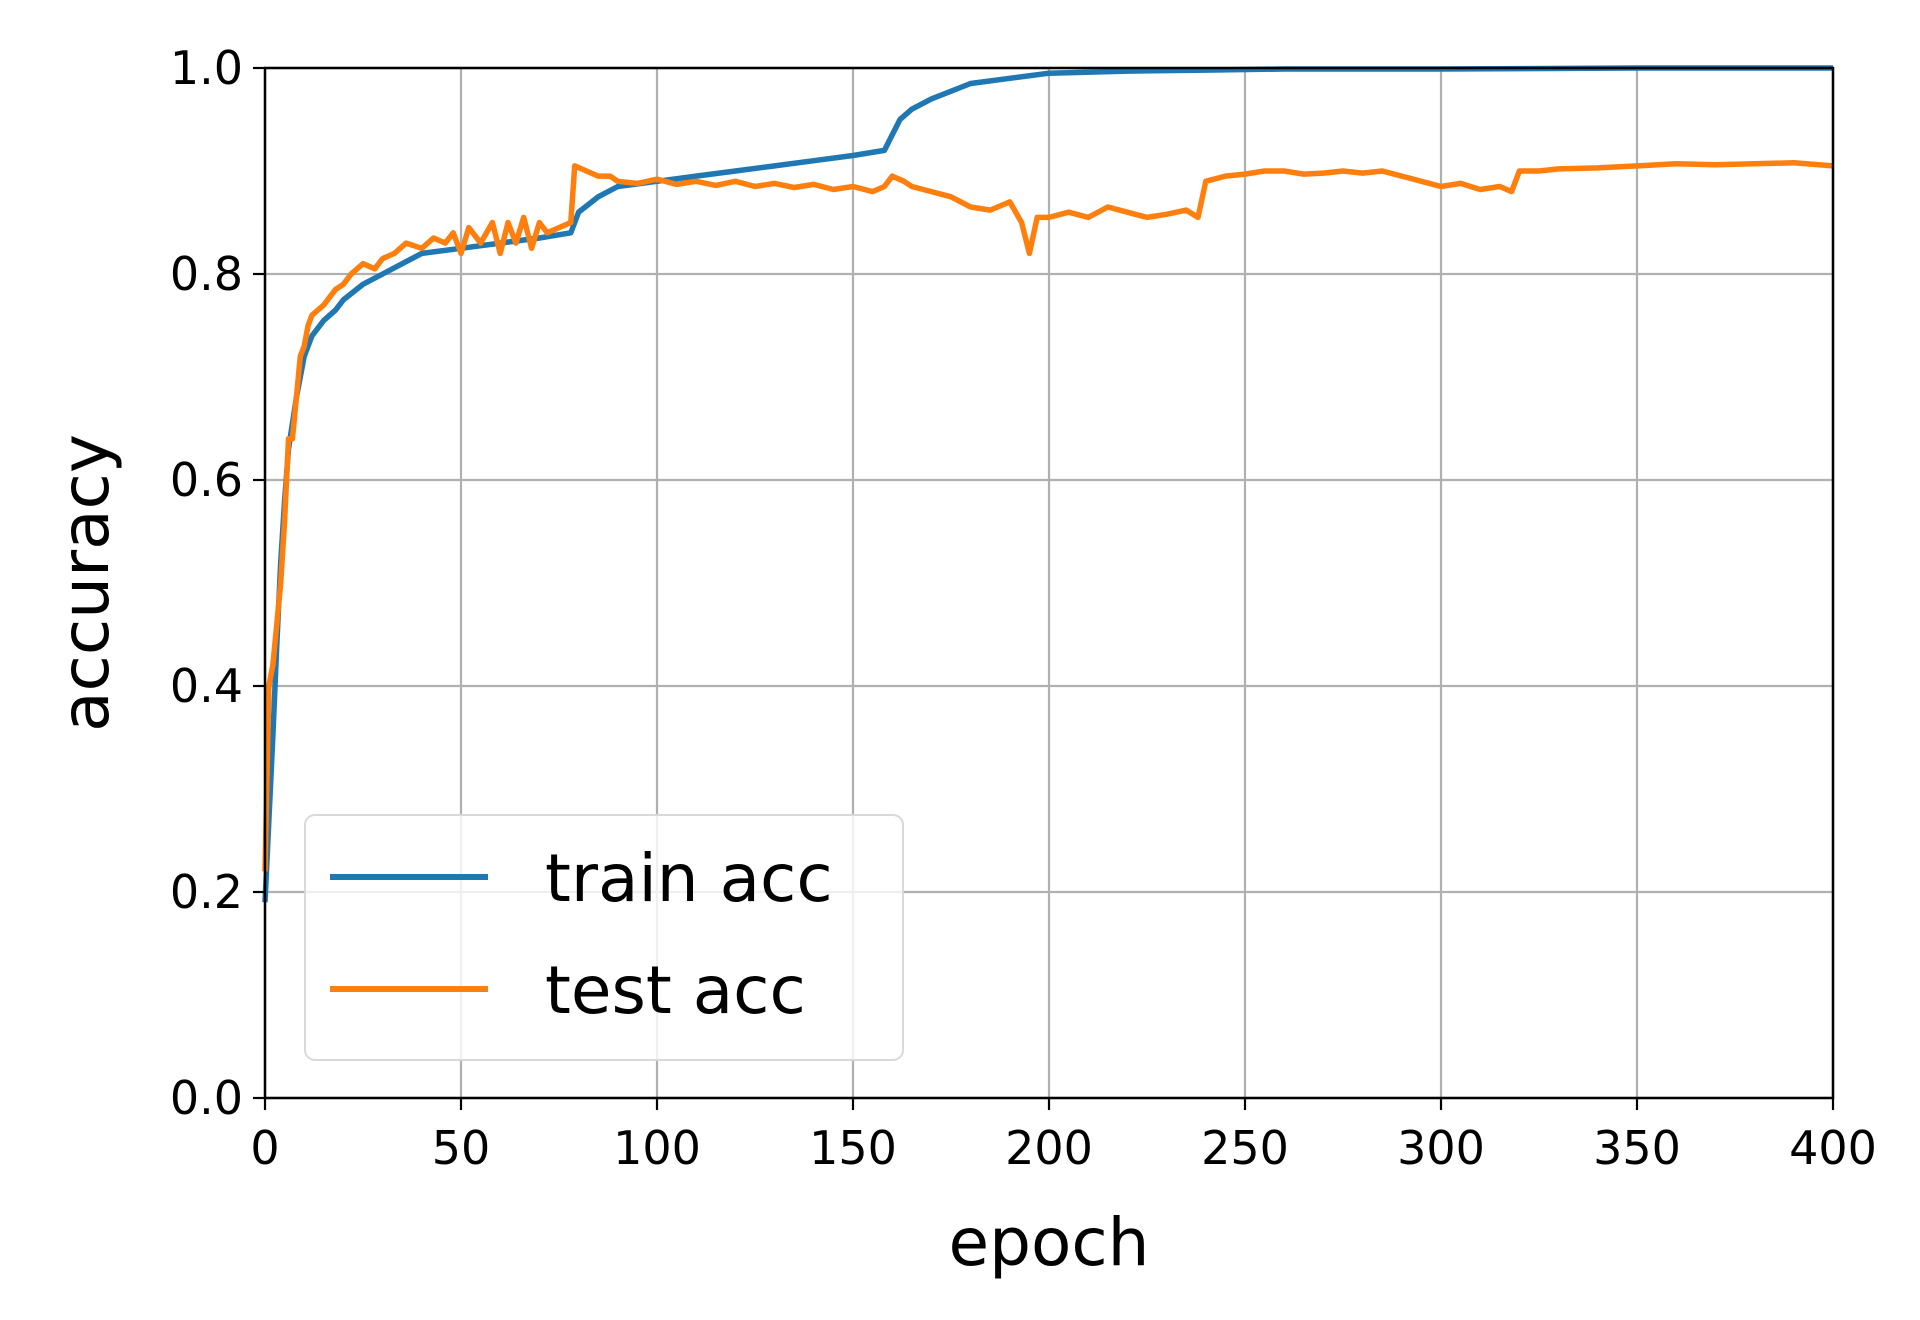 The width and height of the screenshot is (1920, 1320). I want to click on x-tick-label: 350, so click(1637, 1148).